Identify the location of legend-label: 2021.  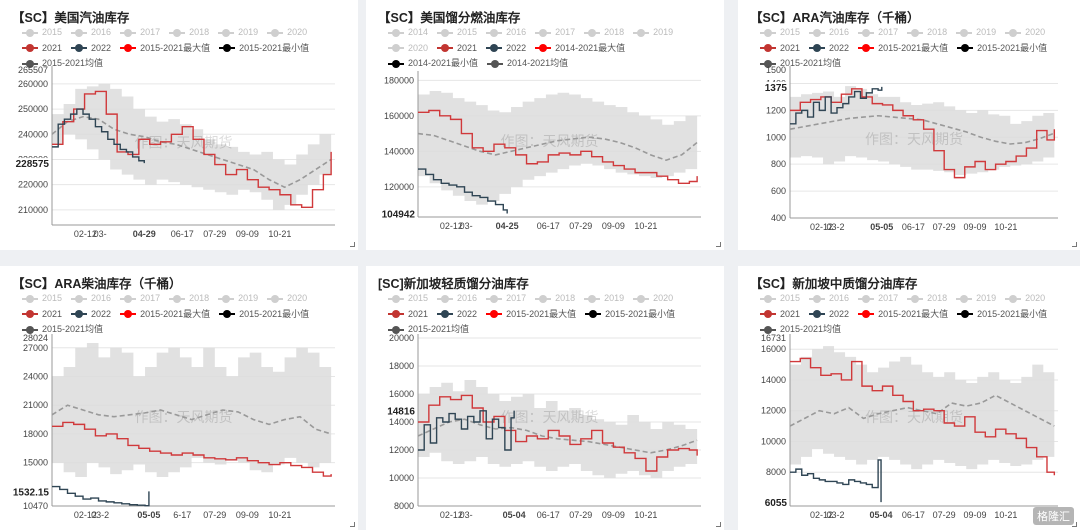
(467, 47).